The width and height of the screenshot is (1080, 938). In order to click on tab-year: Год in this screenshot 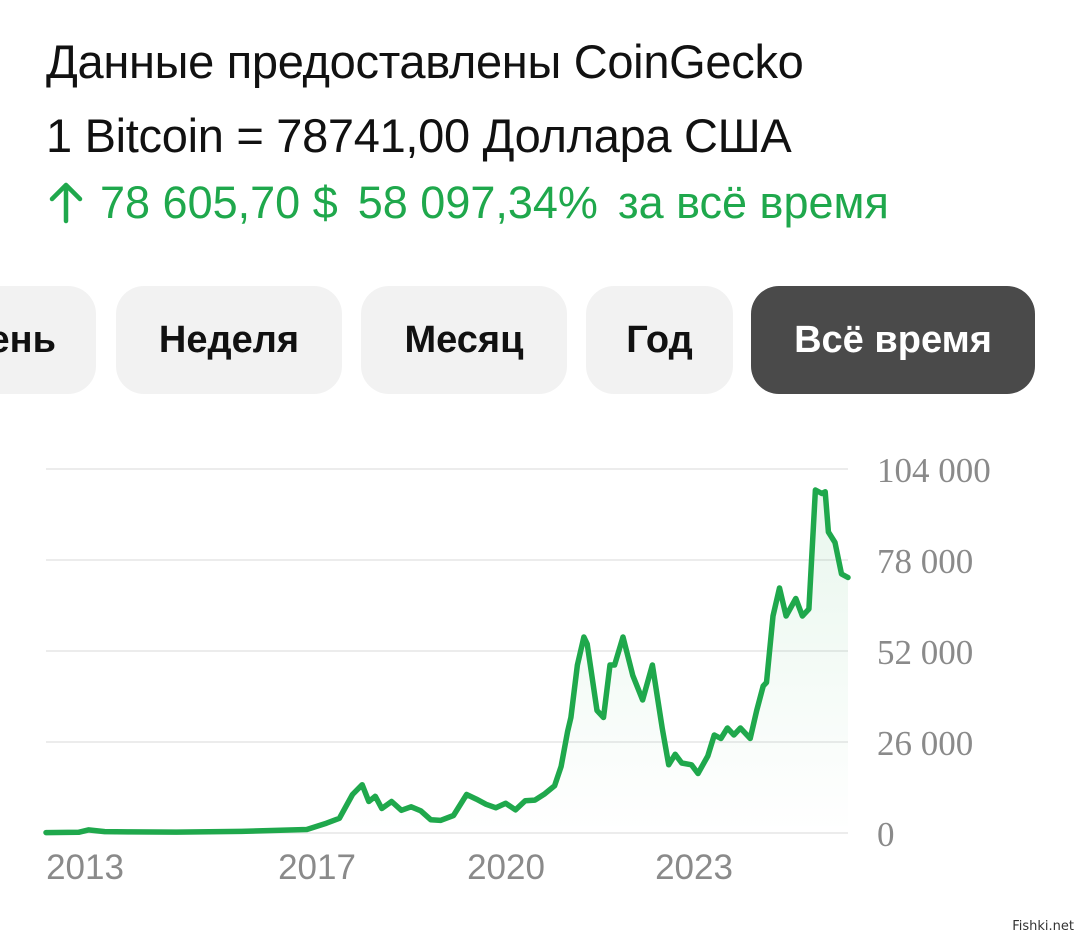, I will do `click(659, 340)`.